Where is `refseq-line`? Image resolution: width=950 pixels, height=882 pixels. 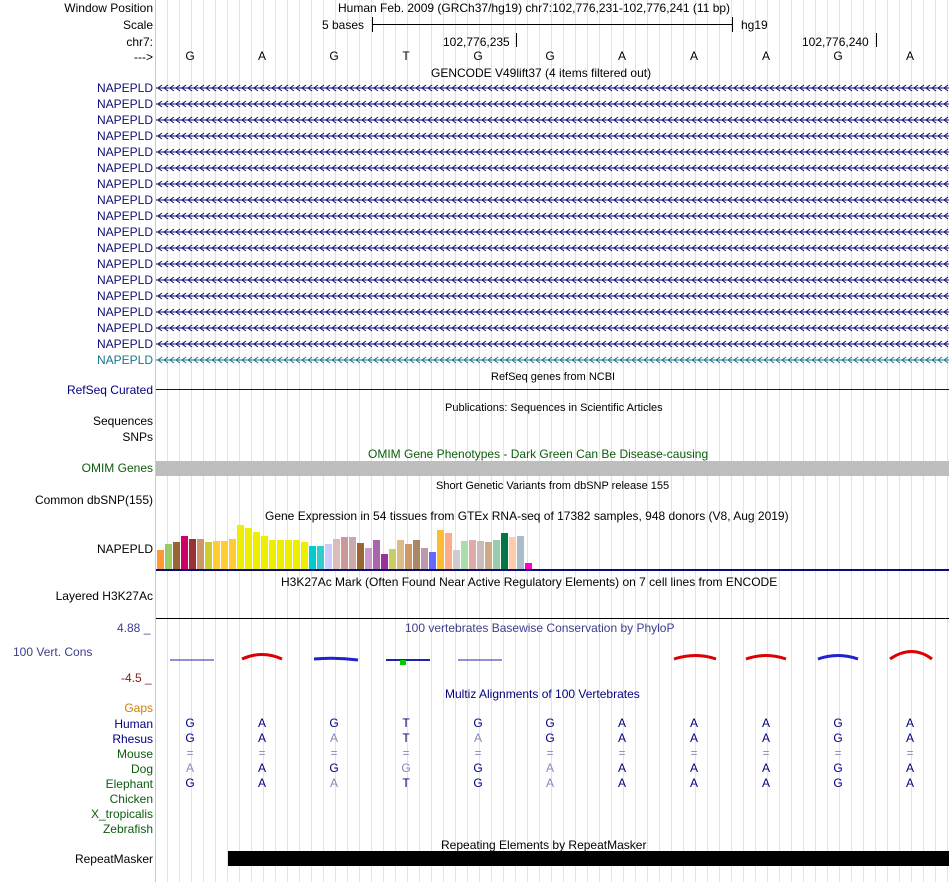 refseq-line is located at coordinates (552, 389).